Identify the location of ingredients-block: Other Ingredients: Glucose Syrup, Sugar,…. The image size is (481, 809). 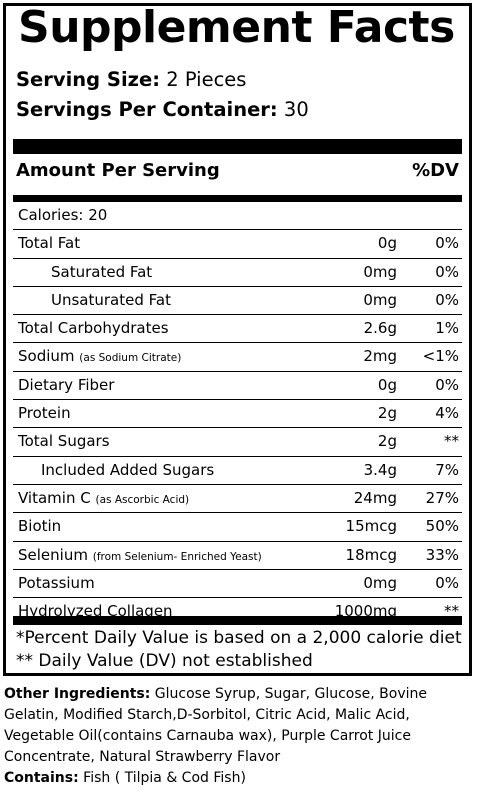
(241, 736).